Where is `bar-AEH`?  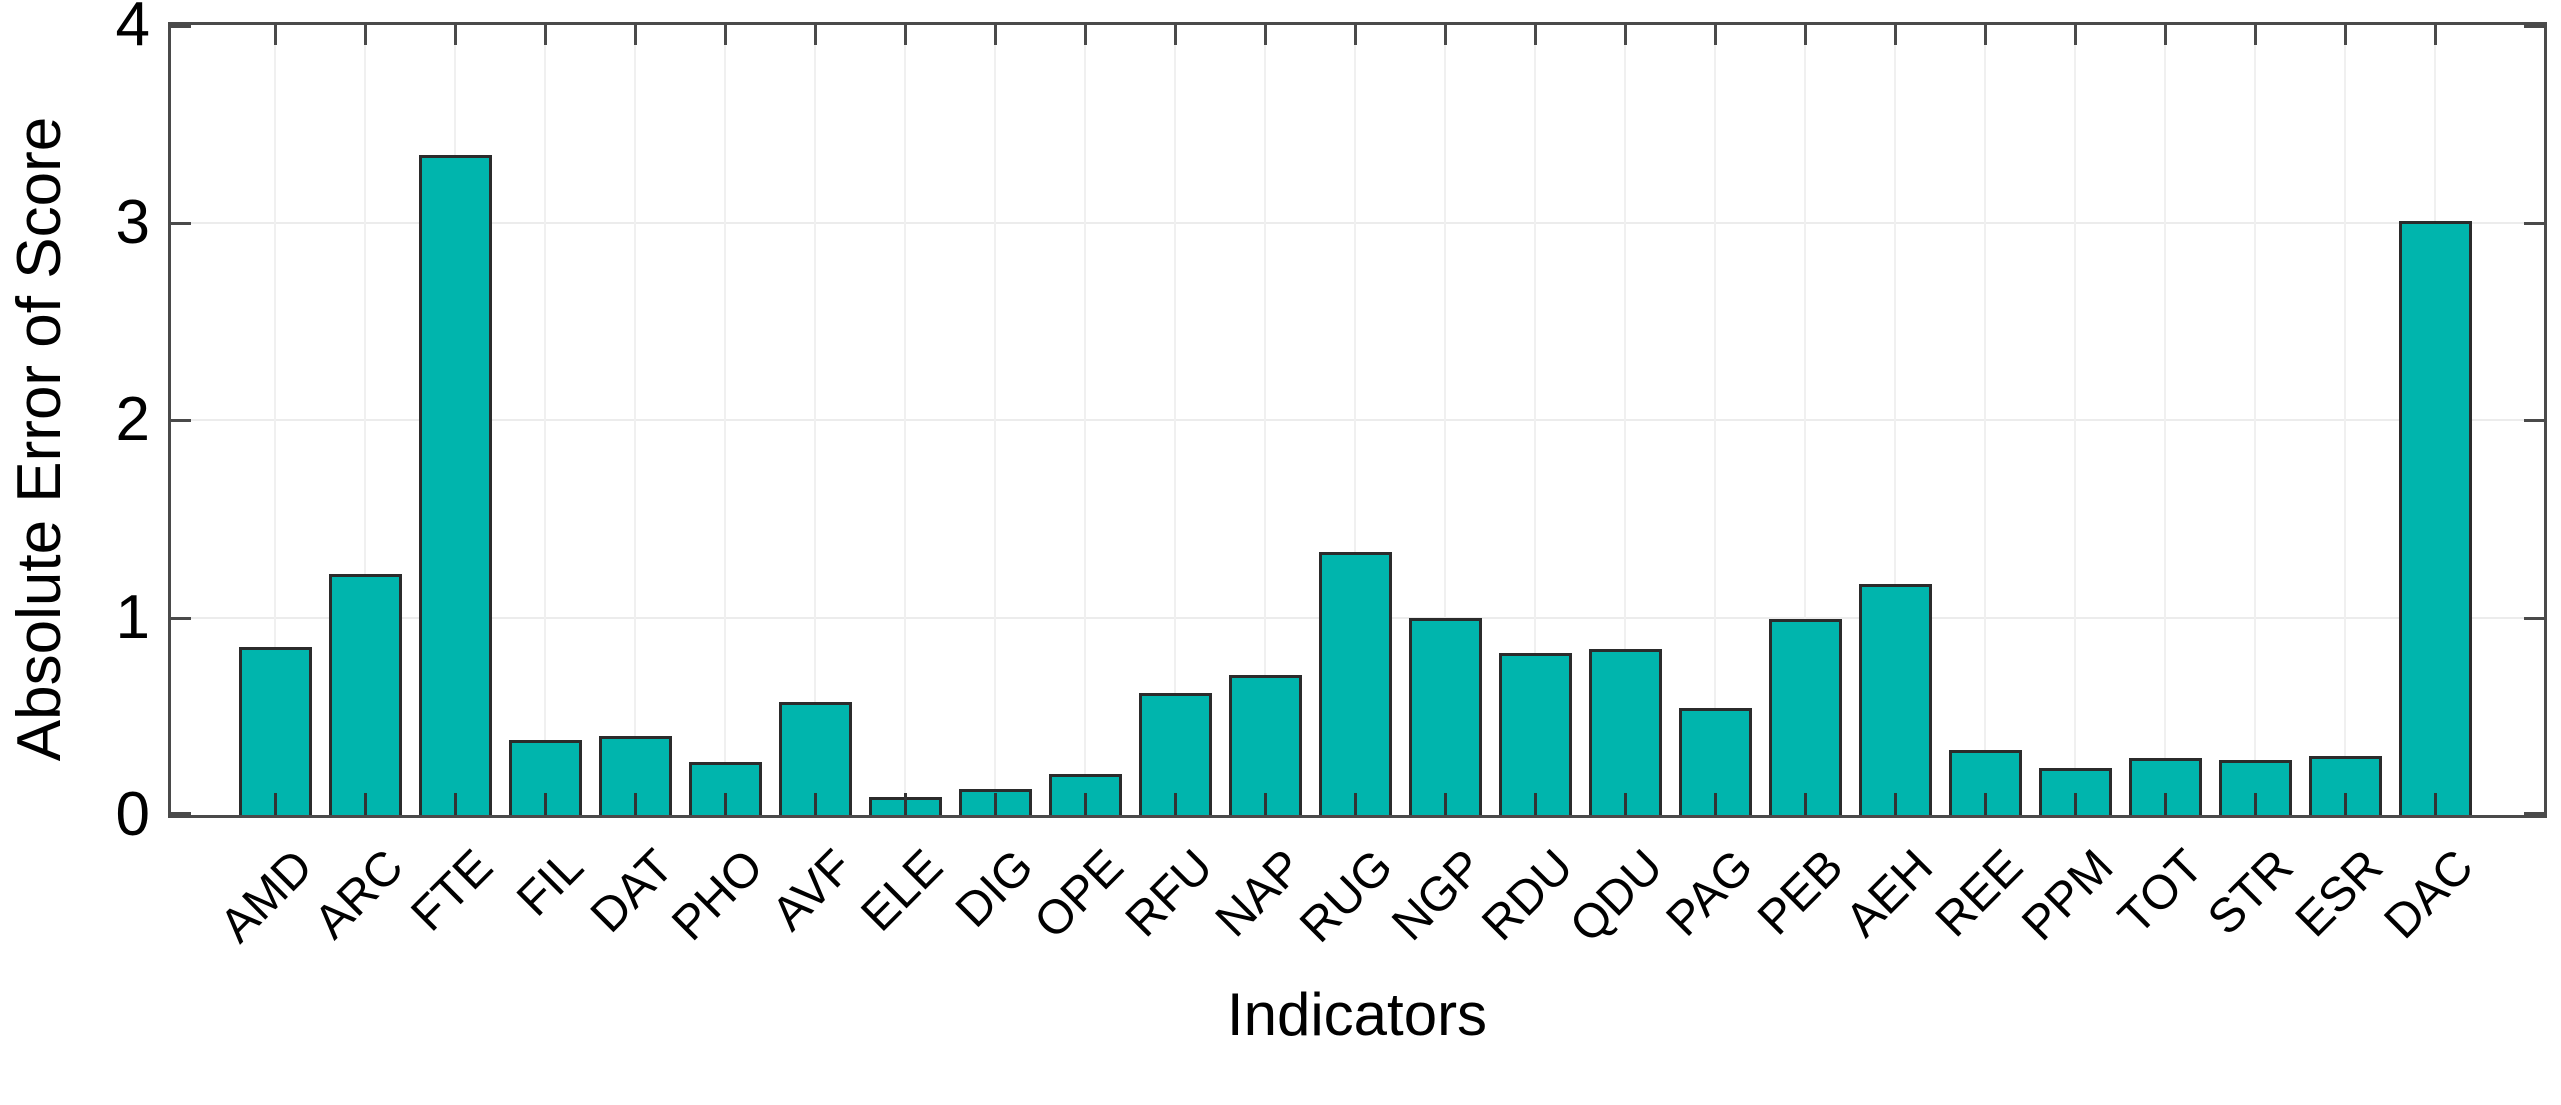 bar-AEH is located at coordinates (1895, 699).